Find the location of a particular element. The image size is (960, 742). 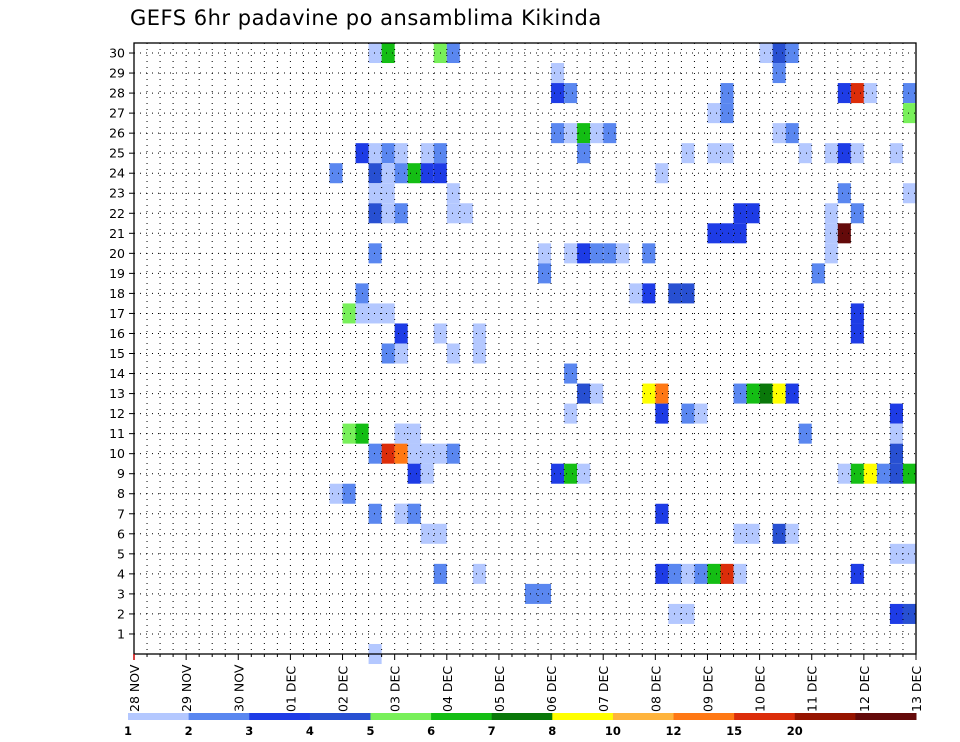

x-tick-label: 01 DEC is located at coordinates (290, 689).